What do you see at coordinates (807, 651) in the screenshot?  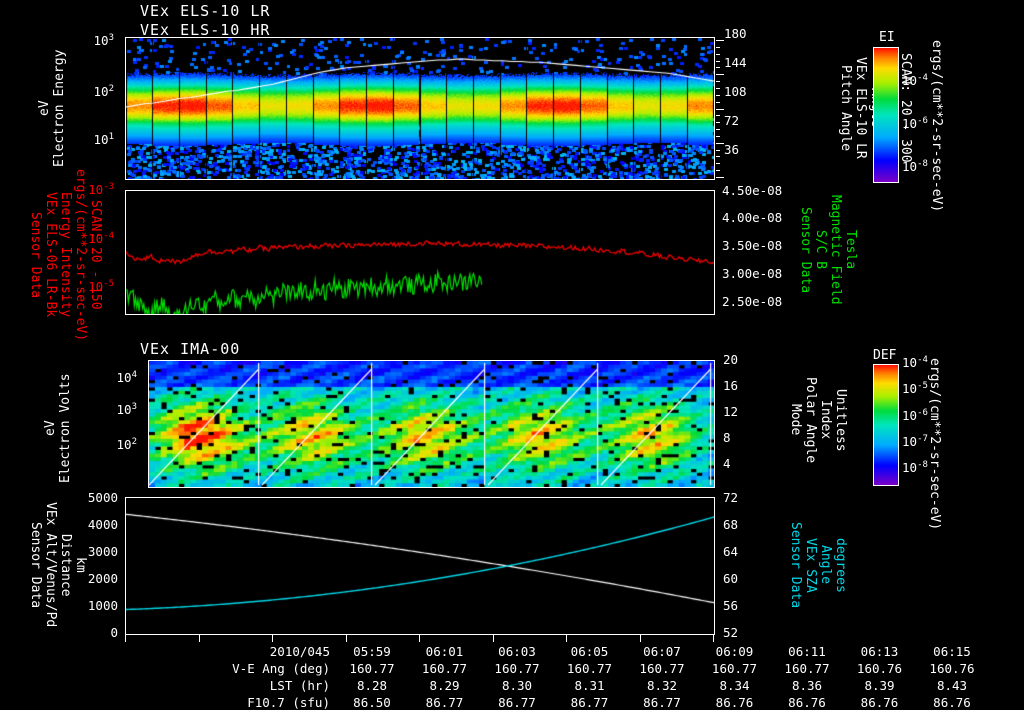 I see `table-cell: 06:11` at bounding box center [807, 651].